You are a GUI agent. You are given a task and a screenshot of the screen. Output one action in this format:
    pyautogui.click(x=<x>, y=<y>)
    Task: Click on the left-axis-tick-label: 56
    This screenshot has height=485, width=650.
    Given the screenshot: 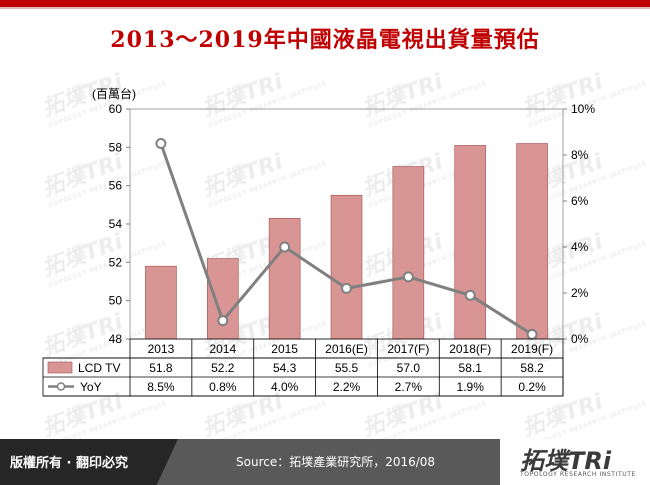 What is the action you would take?
    pyautogui.click(x=116, y=186)
    